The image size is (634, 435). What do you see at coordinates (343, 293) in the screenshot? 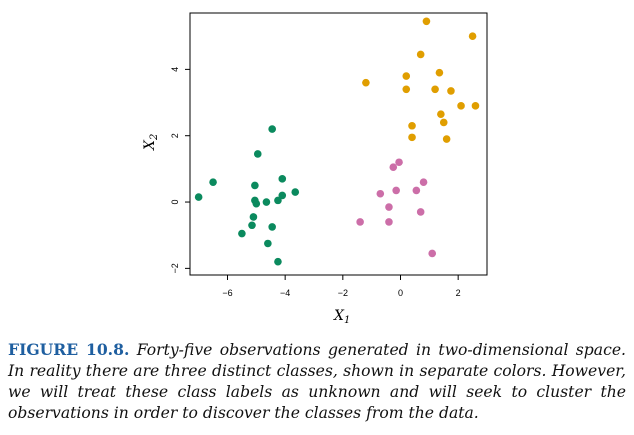
I see `x-tick-label: −2` at bounding box center [343, 293].